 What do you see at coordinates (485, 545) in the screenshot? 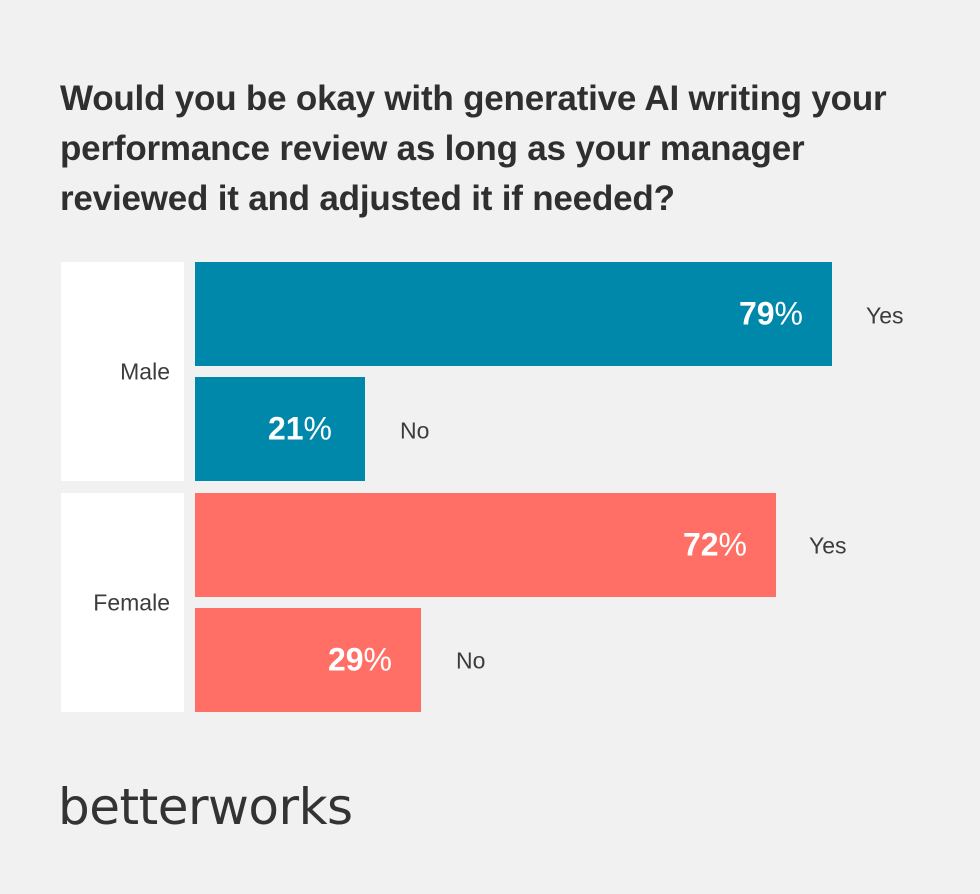
I see `bar-female-yes: 72%` at bounding box center [485, 545].